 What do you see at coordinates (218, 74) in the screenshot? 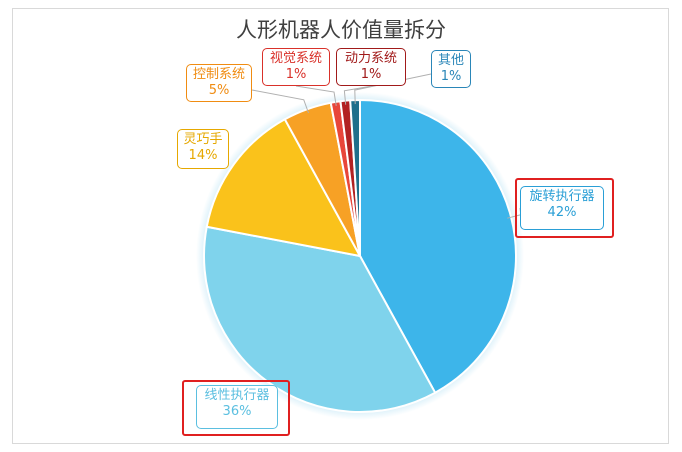
I see `slice-label-name: 控制系统` at bounding box center [218, 74].